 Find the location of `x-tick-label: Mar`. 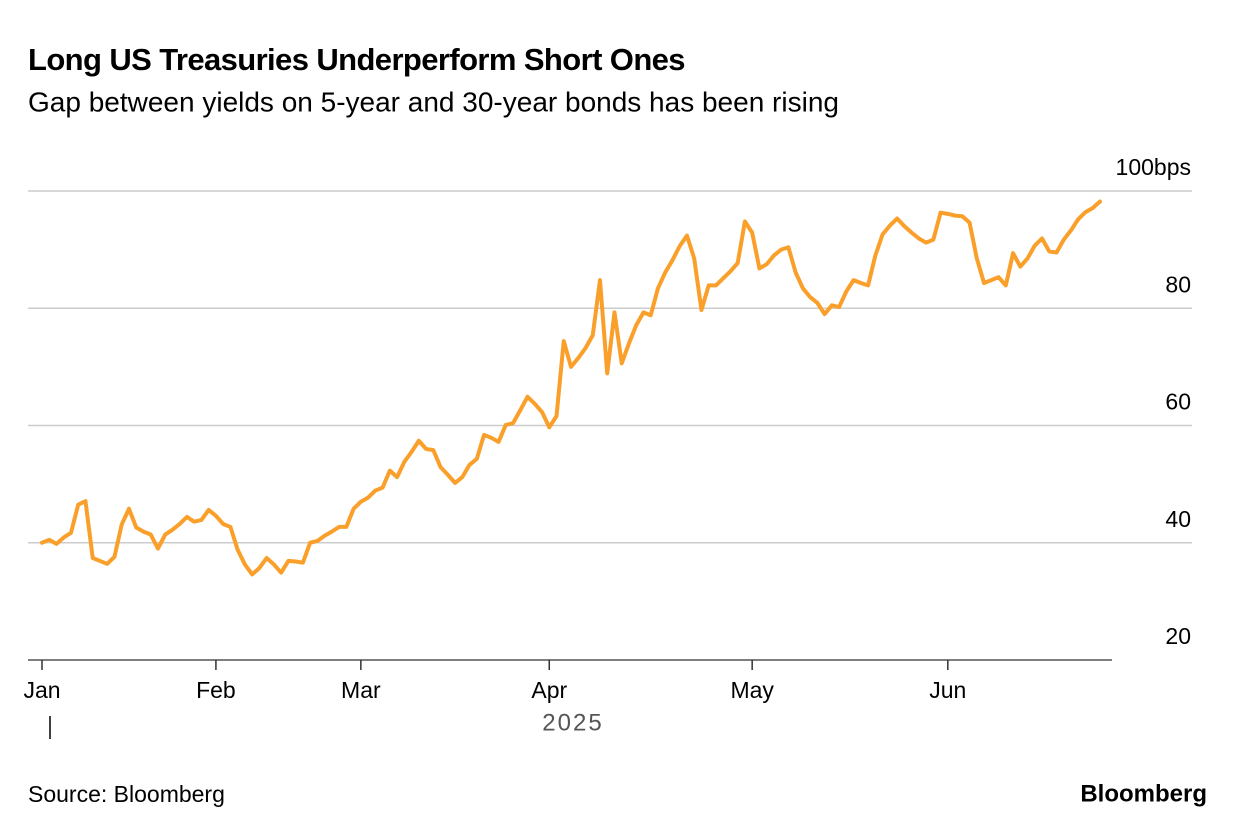

x-tick-label: Mar is located at coordinates (361, 690).